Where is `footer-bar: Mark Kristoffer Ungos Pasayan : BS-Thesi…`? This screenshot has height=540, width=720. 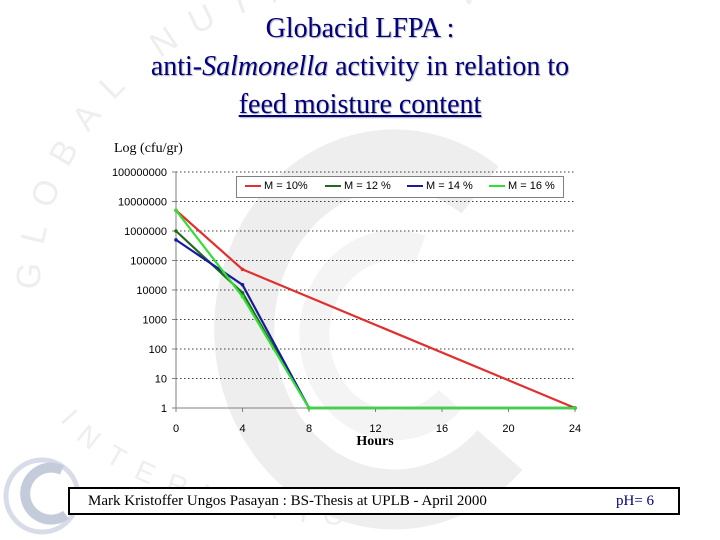
footer-bar: Mark Kristoffer Ungos Pasayan : BS-Thesi… is located at coordinates (374, 501).